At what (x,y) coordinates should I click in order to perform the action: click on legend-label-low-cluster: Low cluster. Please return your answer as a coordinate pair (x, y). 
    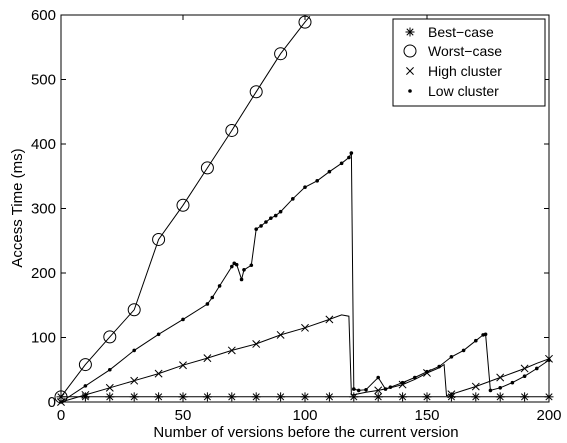
    Looking at the image, I should click on (463, 91).